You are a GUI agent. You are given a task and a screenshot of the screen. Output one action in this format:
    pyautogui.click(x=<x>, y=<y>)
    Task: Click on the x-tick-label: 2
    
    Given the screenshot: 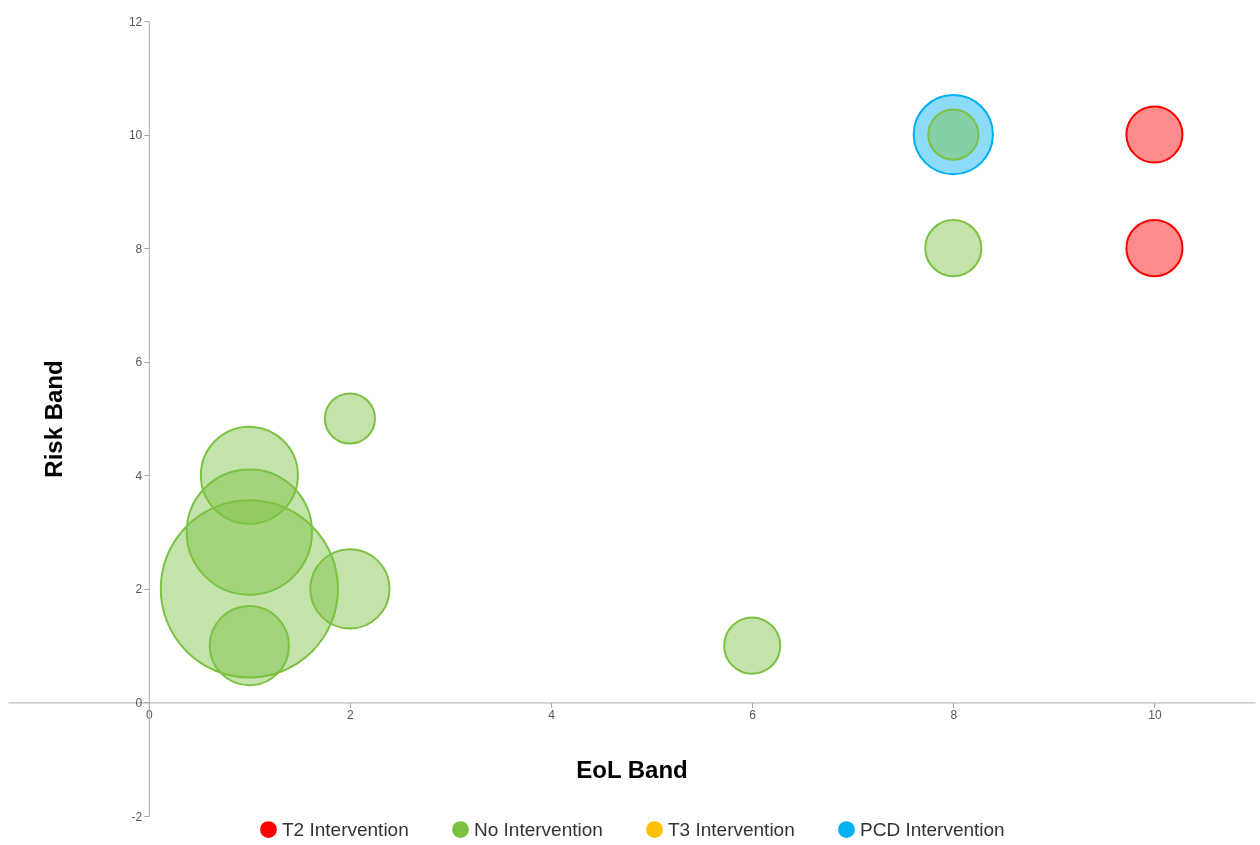 What is the action you would take?
    pyautogui.click(x=351, y=714)
    